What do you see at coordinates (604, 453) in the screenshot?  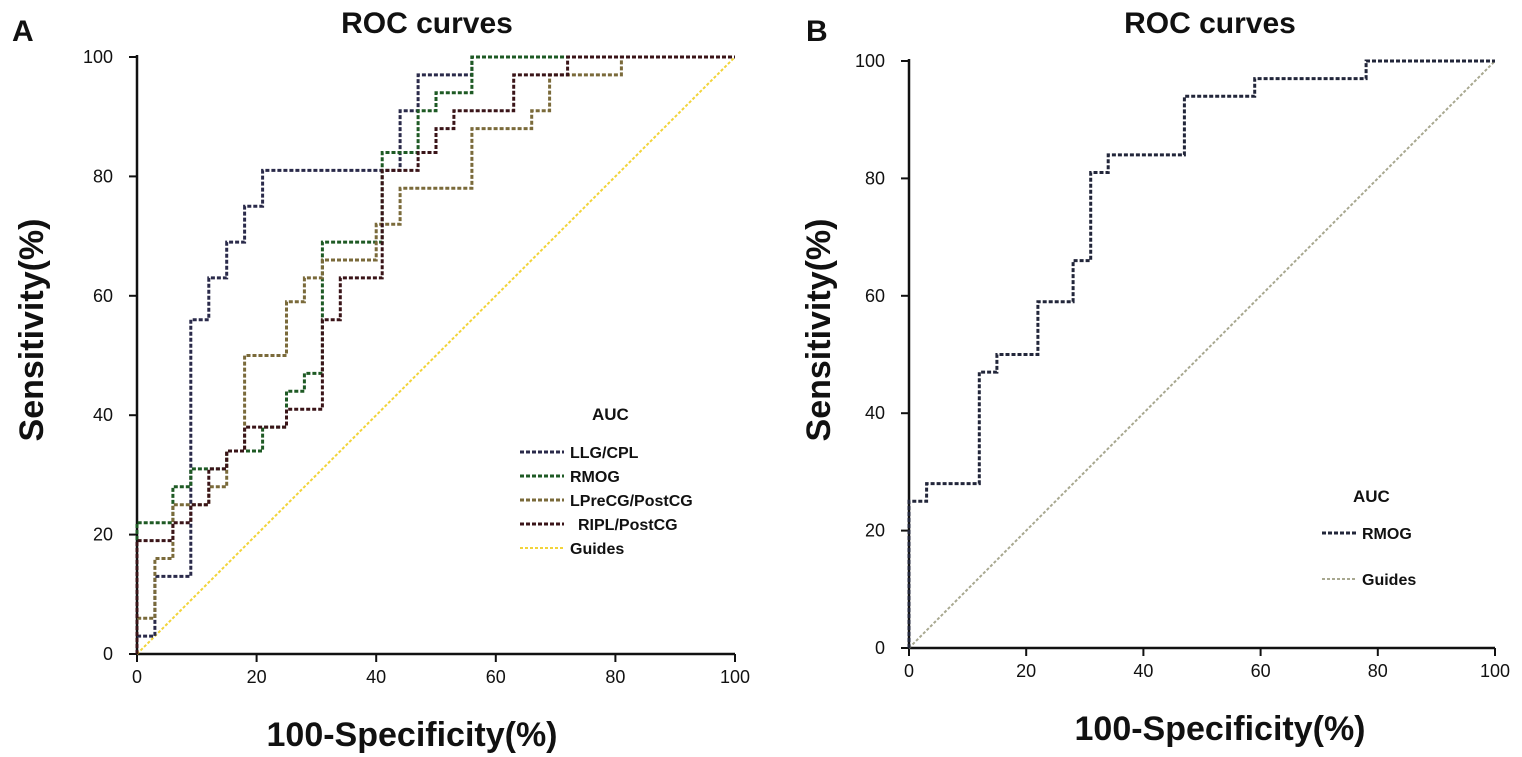 I see `panel-a-legend-label: LLG/CPL` at bounding box center [604, 453].